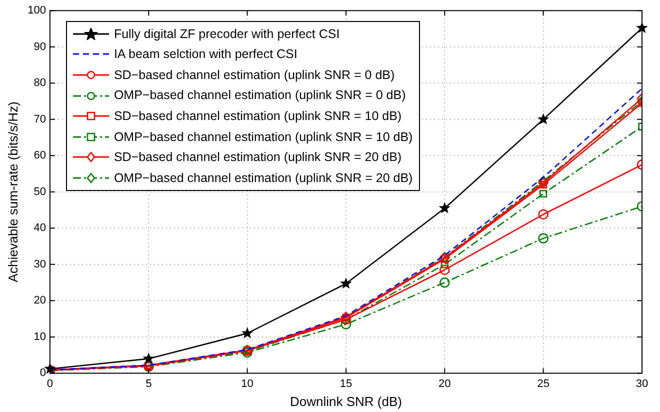 The height and width of the screenshot is (412, 660). Describe the element at coordinates (40, 119) in the screenshot. I see `y-tick-label: 70` at that location.